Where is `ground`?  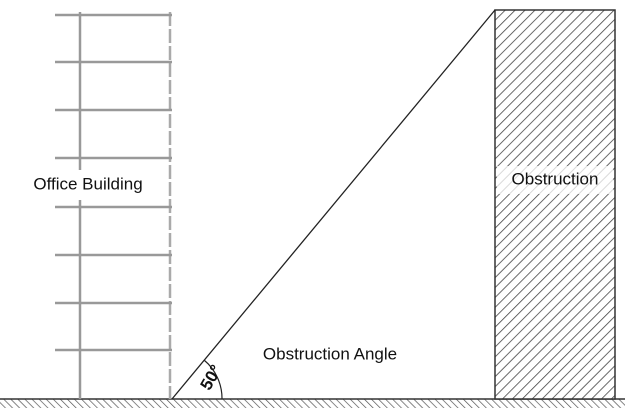
ground is located at coordinates (312, 403).